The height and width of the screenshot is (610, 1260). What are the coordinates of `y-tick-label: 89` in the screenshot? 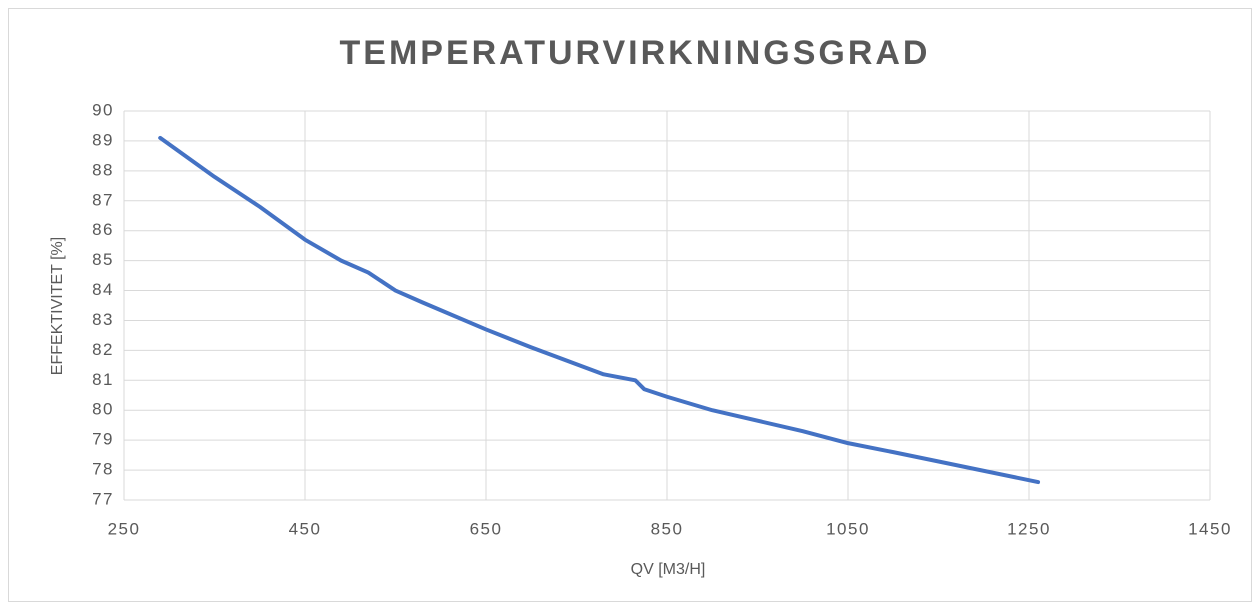 It's located at (103, 139).